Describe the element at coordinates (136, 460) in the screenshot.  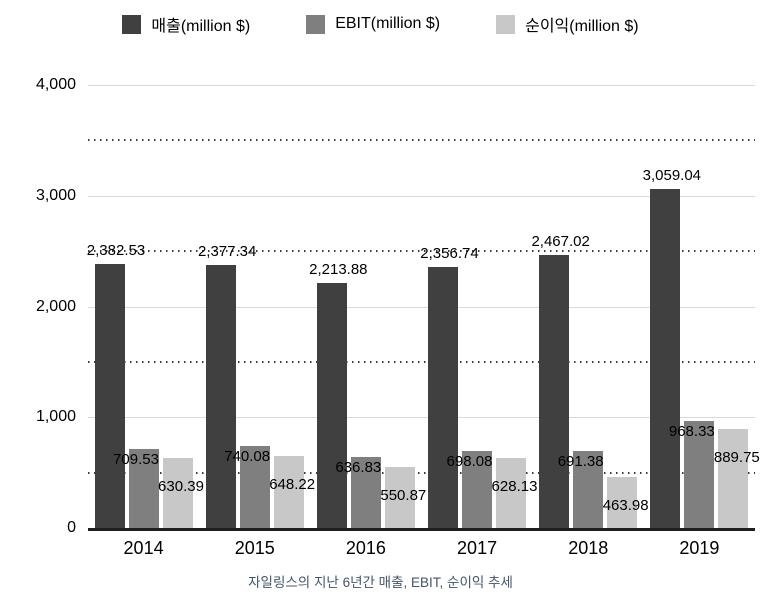
I see `value-label-ebit: 709.53` at that location.